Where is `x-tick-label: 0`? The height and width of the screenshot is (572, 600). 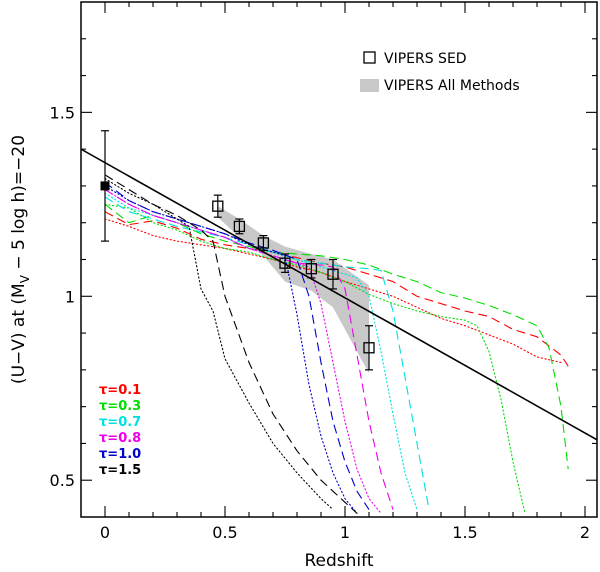 x-tick-label: 0 is located at coordinates (105, 532).